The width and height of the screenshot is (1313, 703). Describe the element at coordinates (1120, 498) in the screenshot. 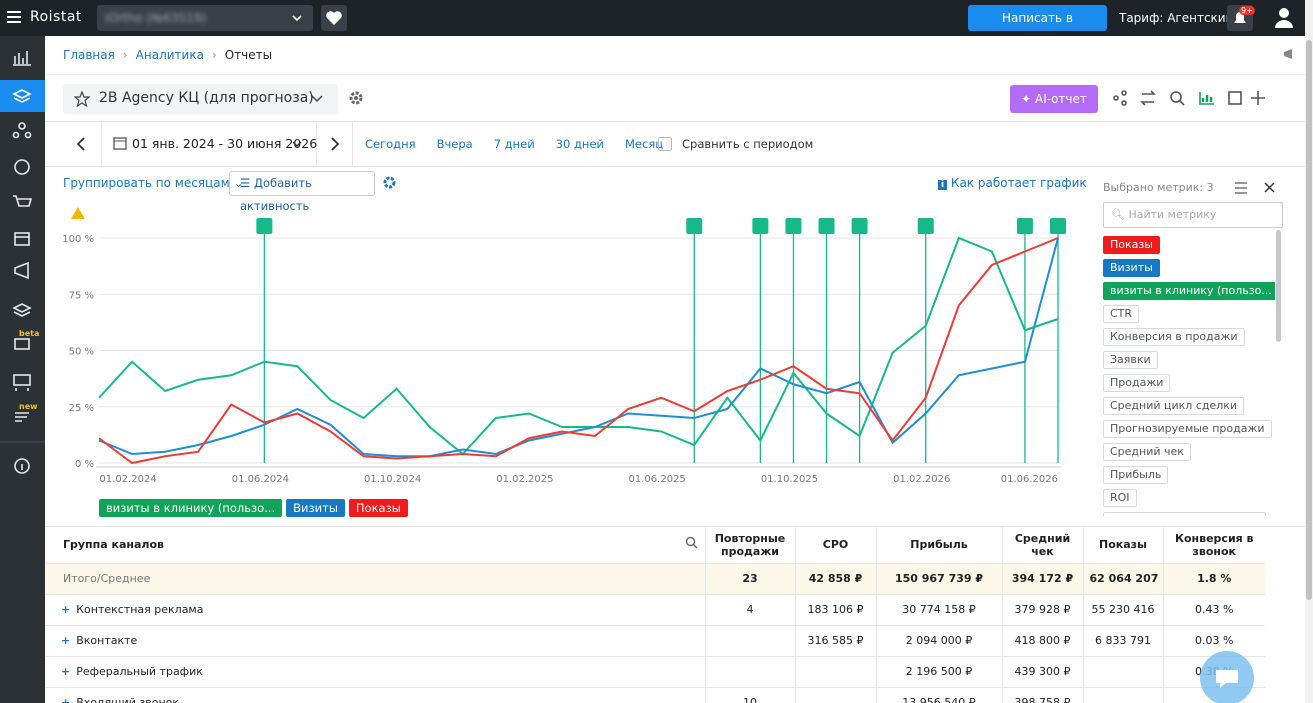

I see `metric-item: ROI` at that location.